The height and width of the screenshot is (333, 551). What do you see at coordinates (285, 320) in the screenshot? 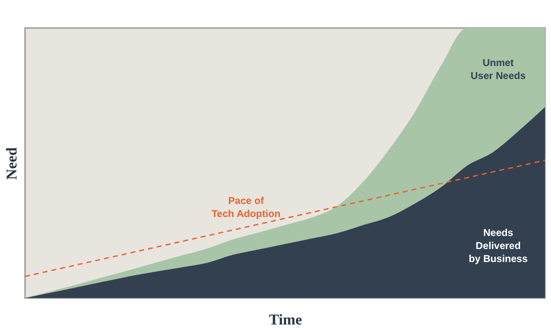
I see `x-axis-title: Time` at bounding box center [285, 320].